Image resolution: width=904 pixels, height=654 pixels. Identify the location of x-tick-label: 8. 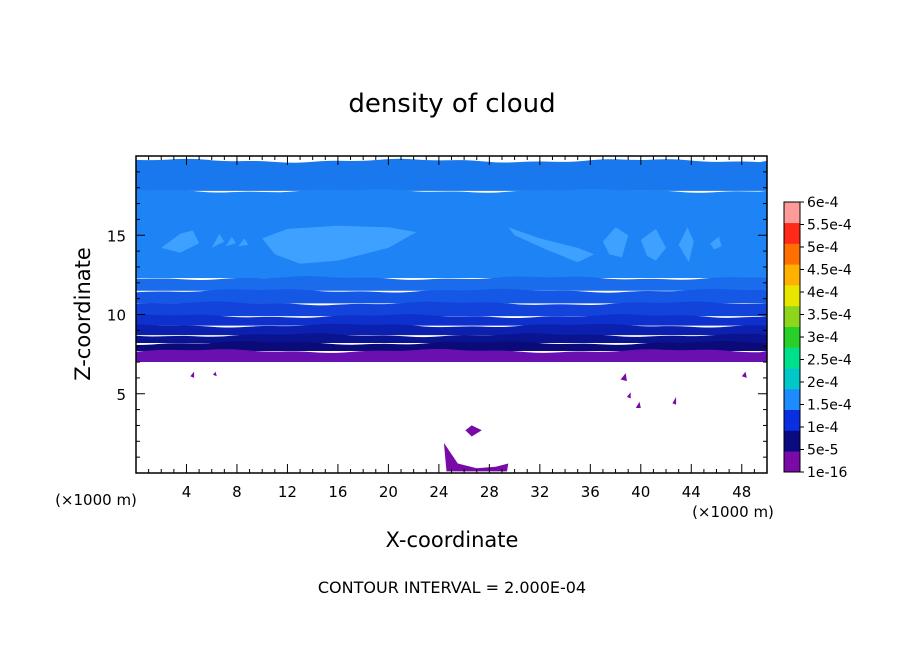
(237, 492).